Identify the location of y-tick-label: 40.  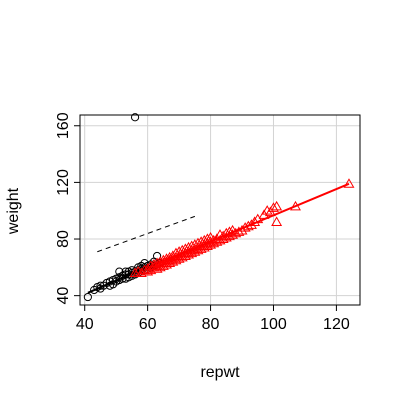
(63, 296).